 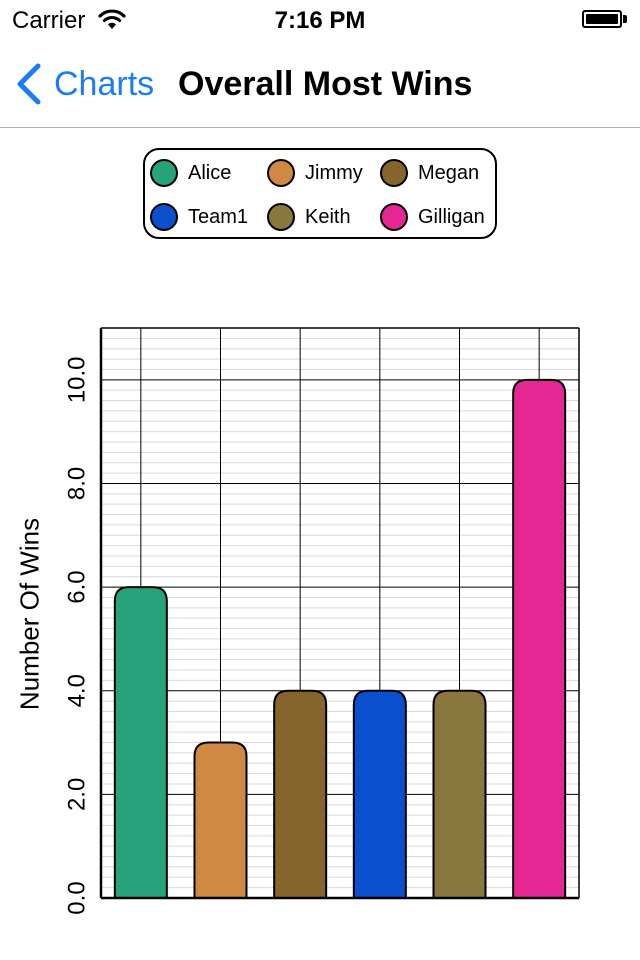 I want to click on y-tick-label: 8.0, so click(x=76, y=483).